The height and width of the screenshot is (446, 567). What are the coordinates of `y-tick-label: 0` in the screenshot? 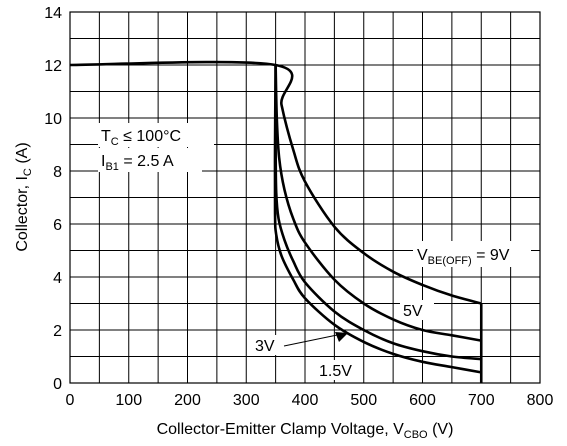 It's located at (57, 384).